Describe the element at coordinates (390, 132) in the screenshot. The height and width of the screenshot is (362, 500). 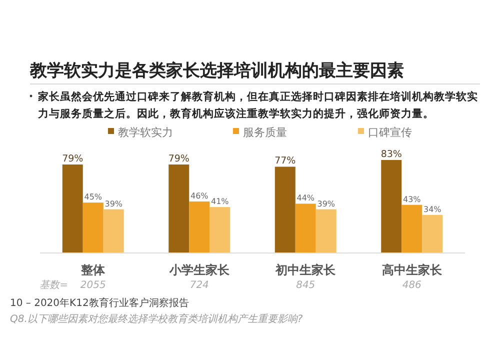
I see `legend-label: 口碑宣传` at that location.